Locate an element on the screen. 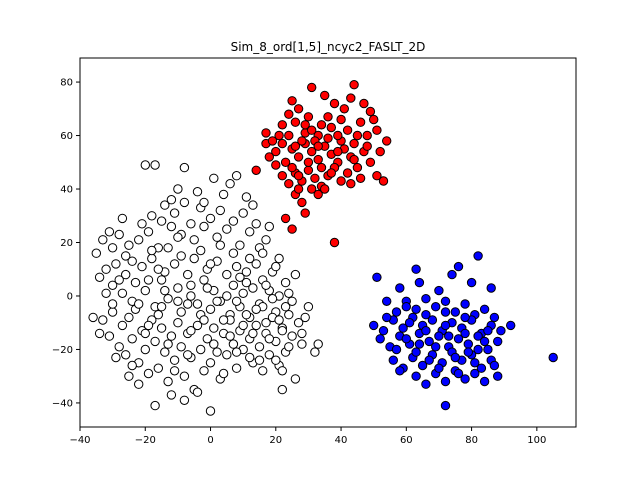 The image size is (640, 480). y-tick-label: 40 is located at coordinates (66, 190).